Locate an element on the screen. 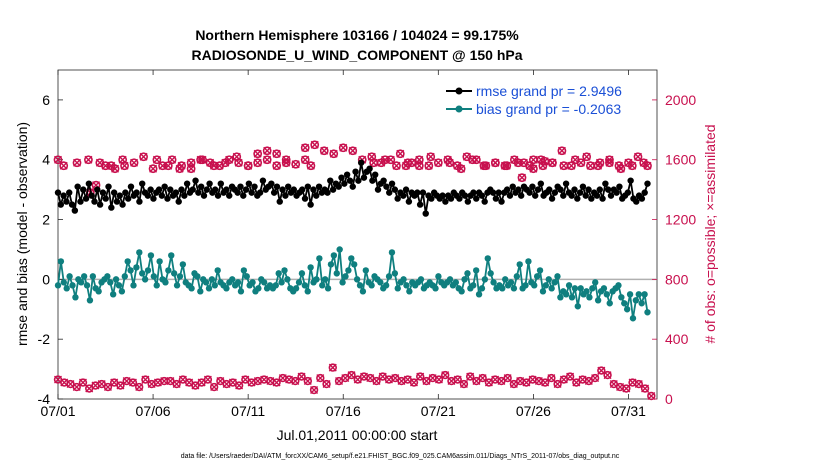 This screenshot has width=830, height=470. x-tick-label: 07/16 is located at coordinates (343, 411).